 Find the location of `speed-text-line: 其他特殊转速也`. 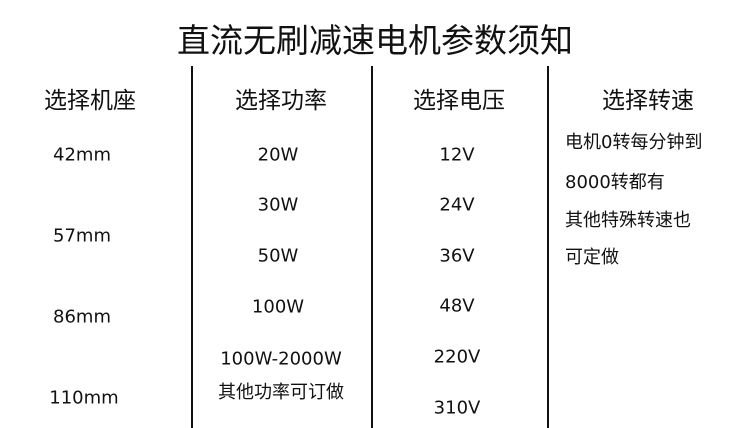

speed-text-line: 其他特殊转速也 is located at coordinates (628, 220).